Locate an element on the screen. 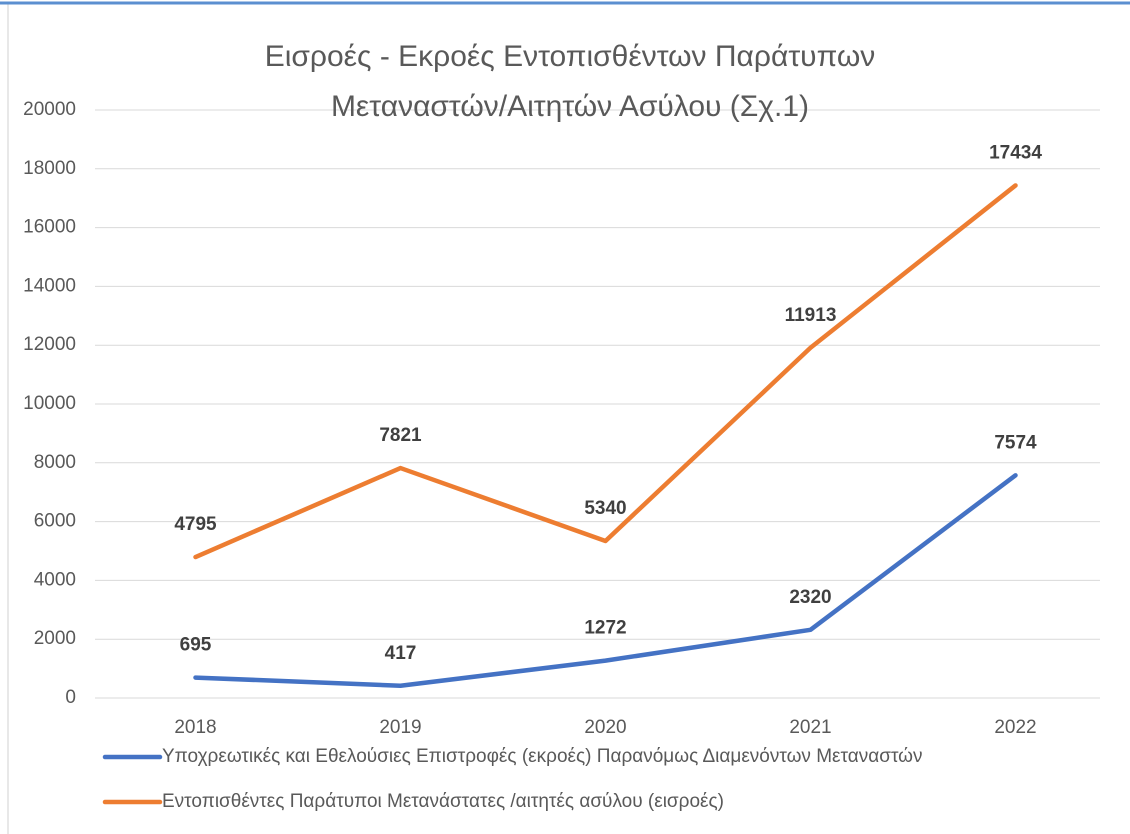 The image size is (1130, 834). y-tick-label: 0 is located at coordinates (70, 697).